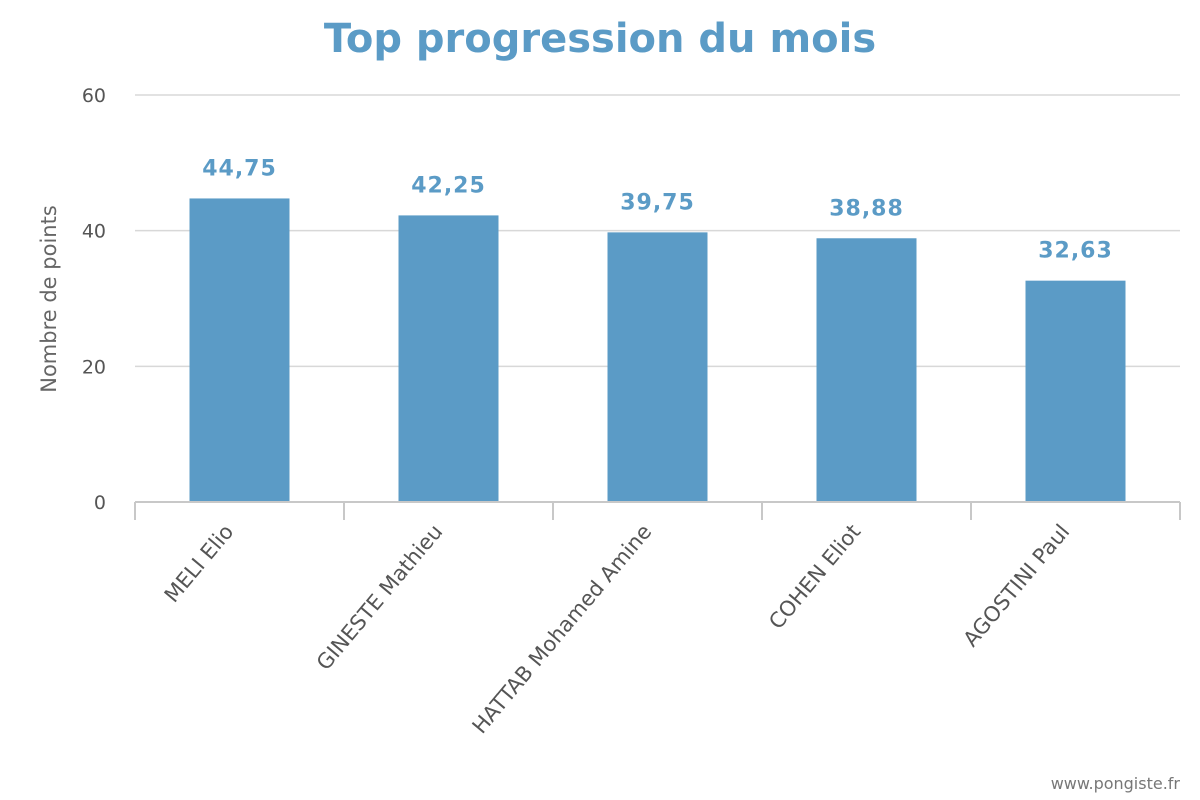 Image resolution: width=1200 pixels, height=800 pixels. I want to click on chart-title: Top progression du mois, so click(600, 39).